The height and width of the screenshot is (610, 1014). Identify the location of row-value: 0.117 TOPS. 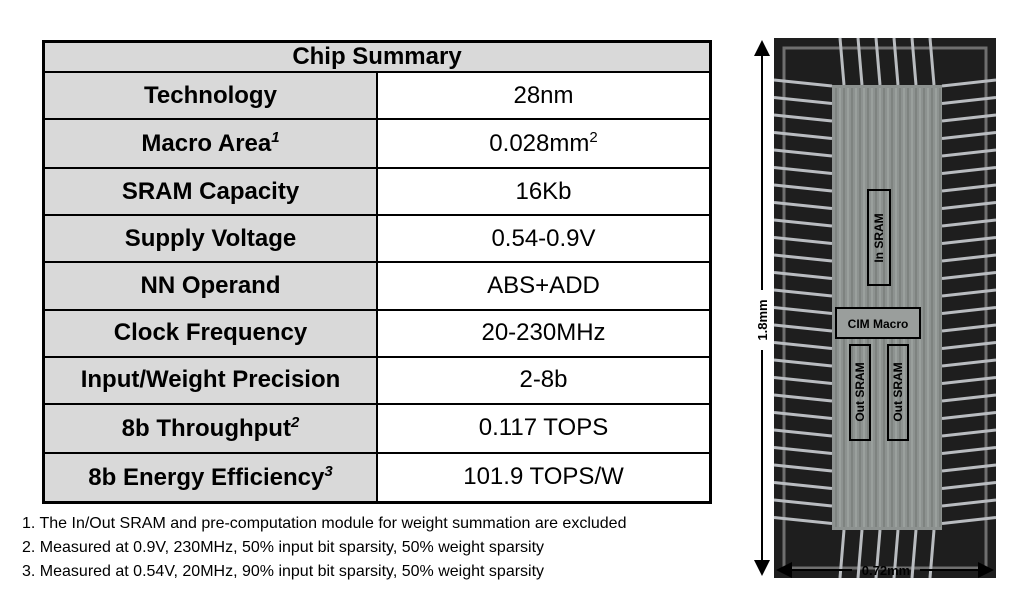
(543, 428).